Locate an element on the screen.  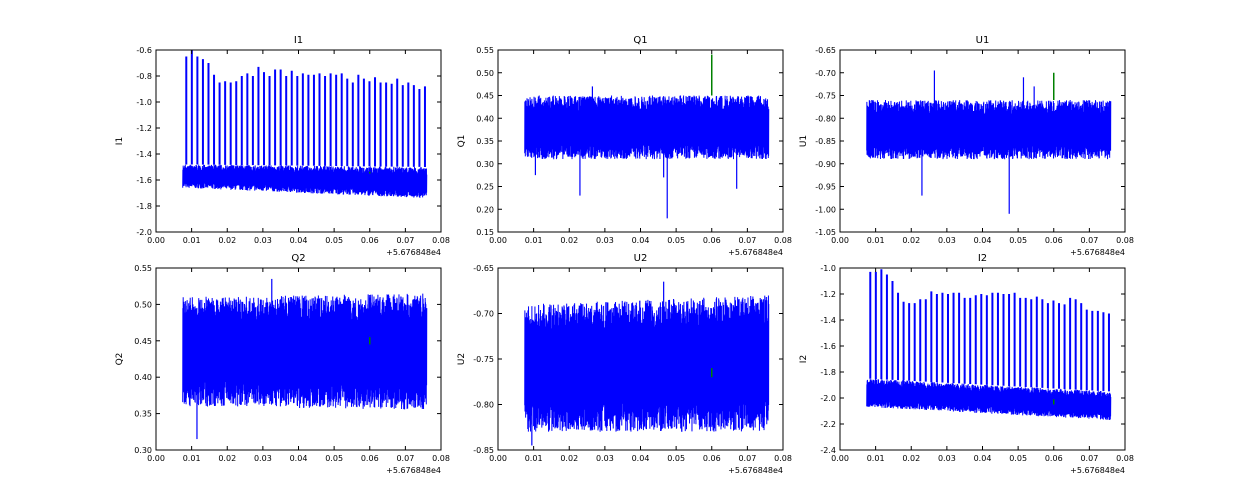
y-axis-label: I1 is located at coordinates (120, 141).